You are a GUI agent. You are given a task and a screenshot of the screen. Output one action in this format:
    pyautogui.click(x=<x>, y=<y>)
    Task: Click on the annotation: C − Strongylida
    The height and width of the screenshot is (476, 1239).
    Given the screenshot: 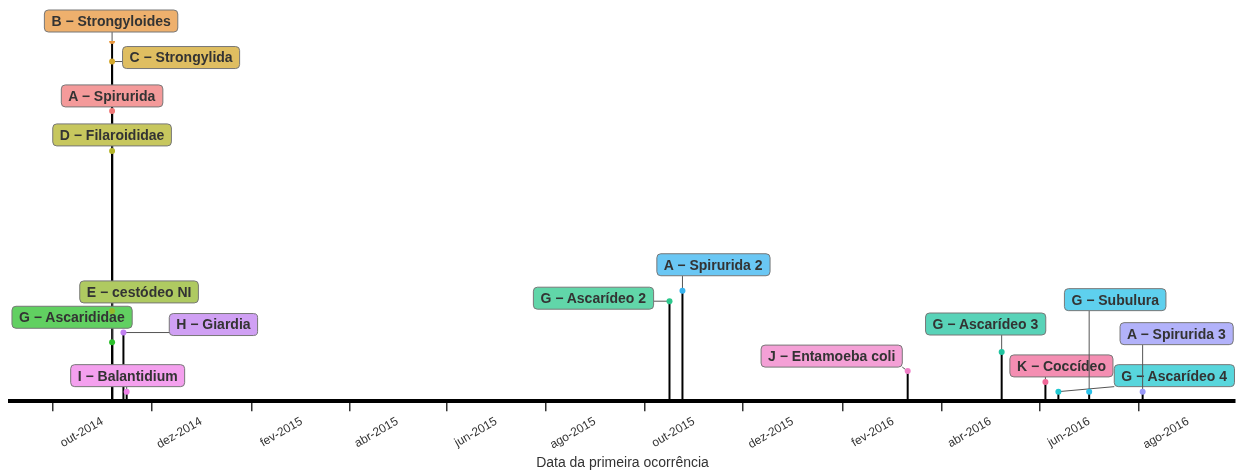 What is the action you would take?
    pyautogui.click(x=181, y=57)
    